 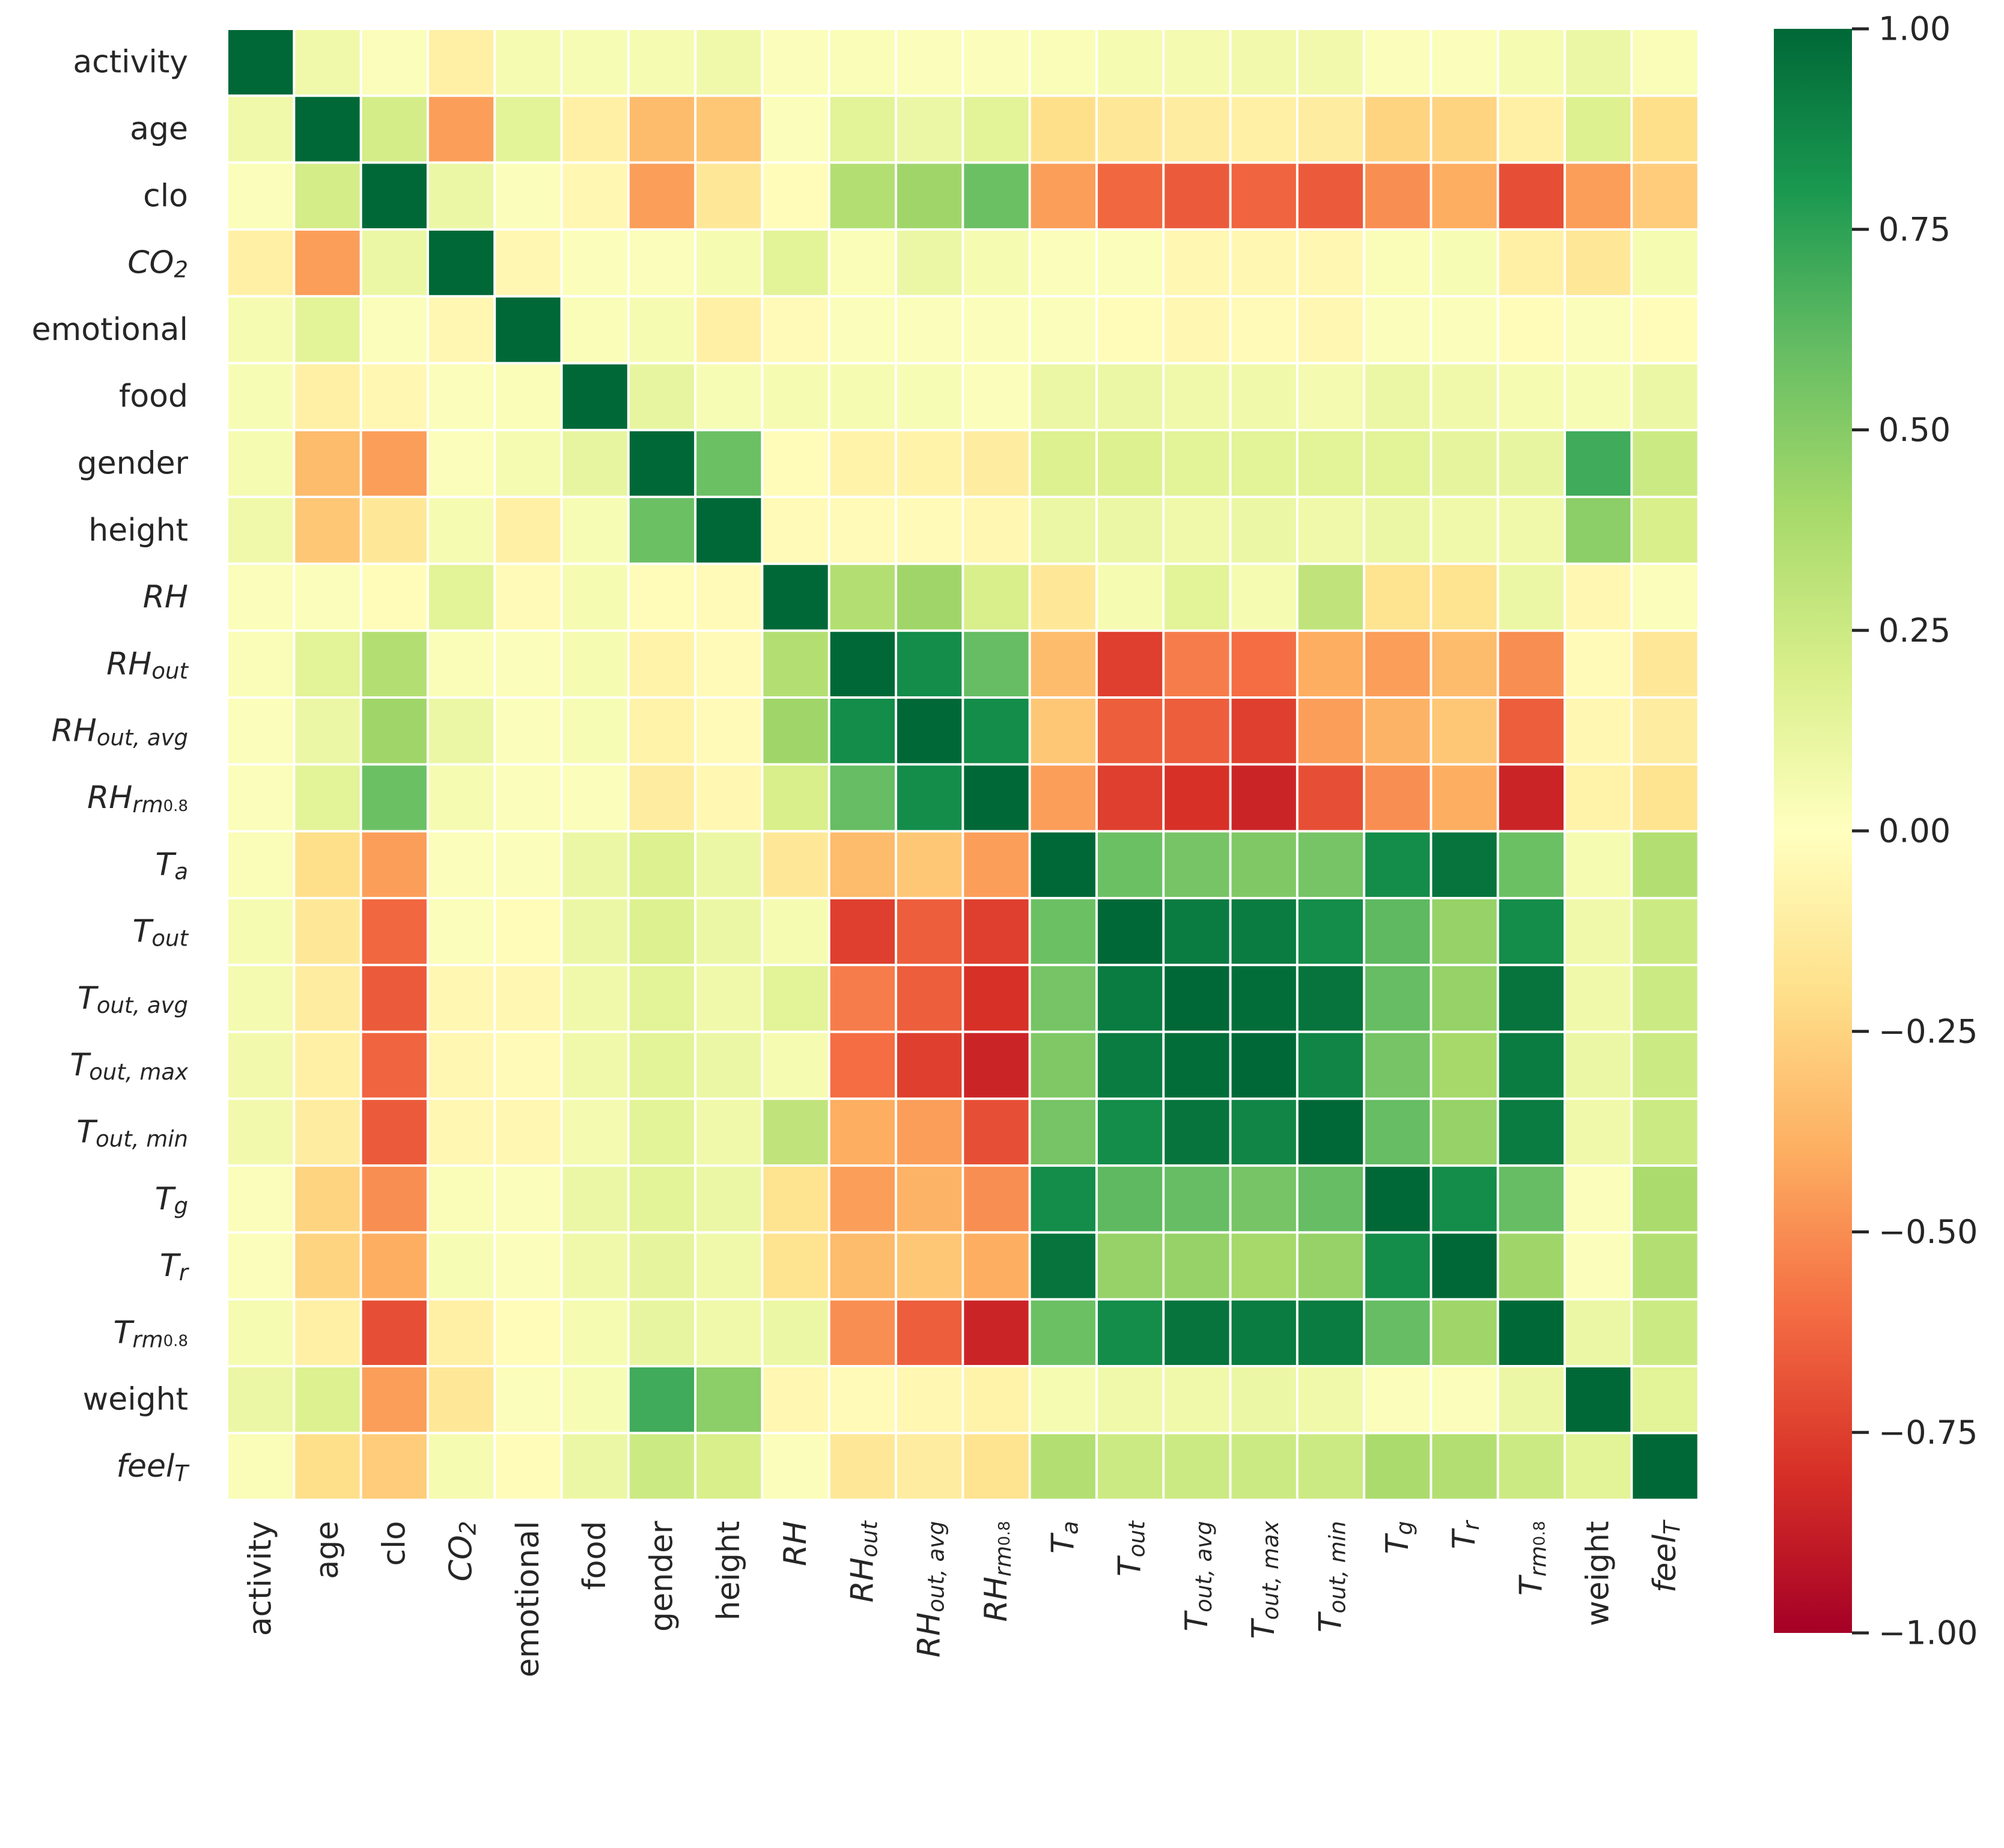 What do you see at coordinates (1928, 1432) in the screenshot?
I see `colorbar-tick-label: −0.75` at bounding box center [1928, 1432].